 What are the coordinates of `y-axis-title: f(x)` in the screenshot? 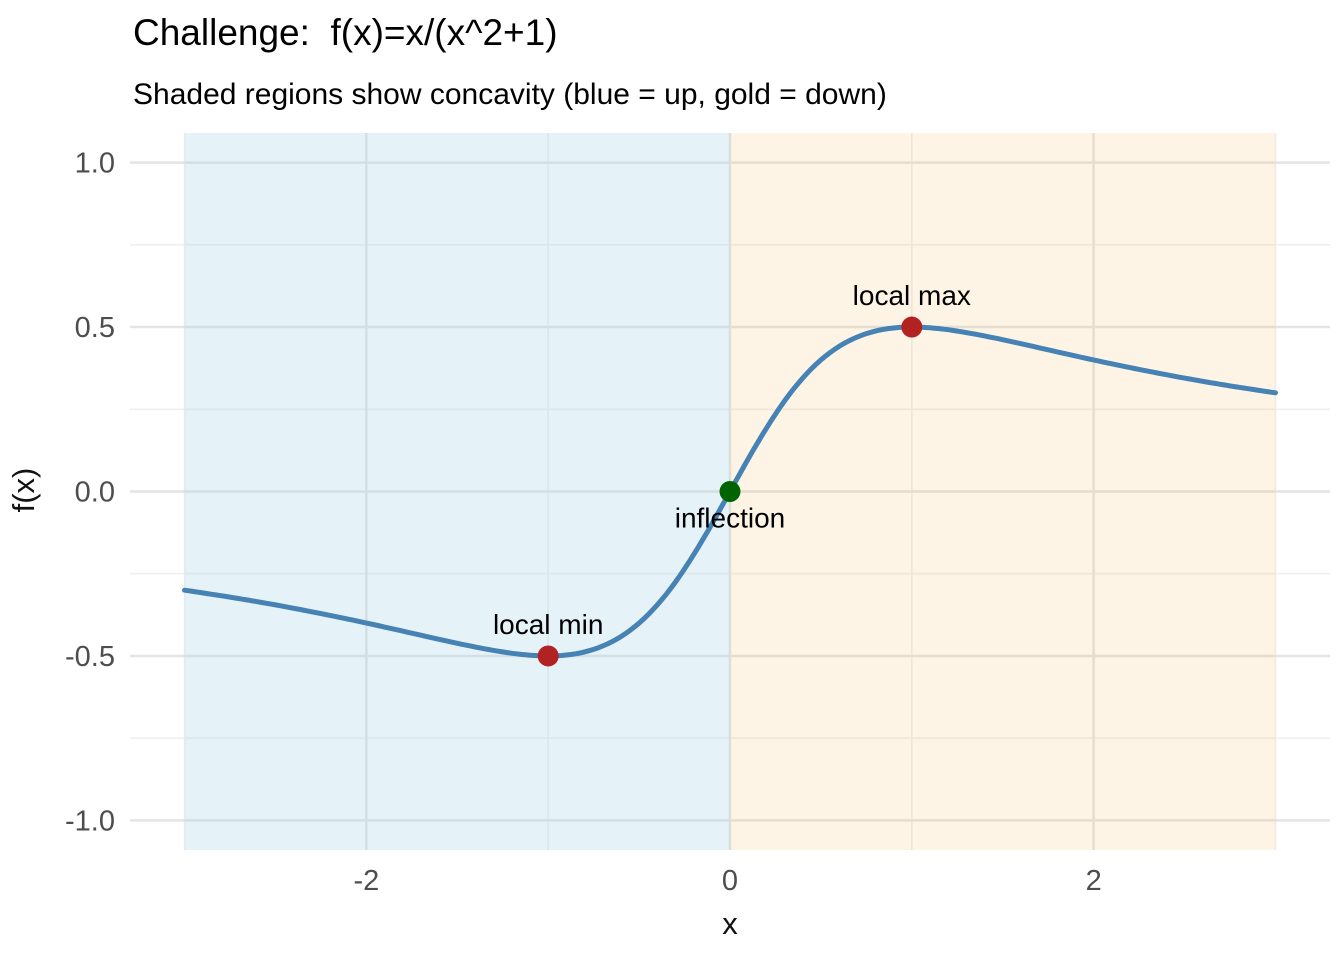 It's located at (23, 490).